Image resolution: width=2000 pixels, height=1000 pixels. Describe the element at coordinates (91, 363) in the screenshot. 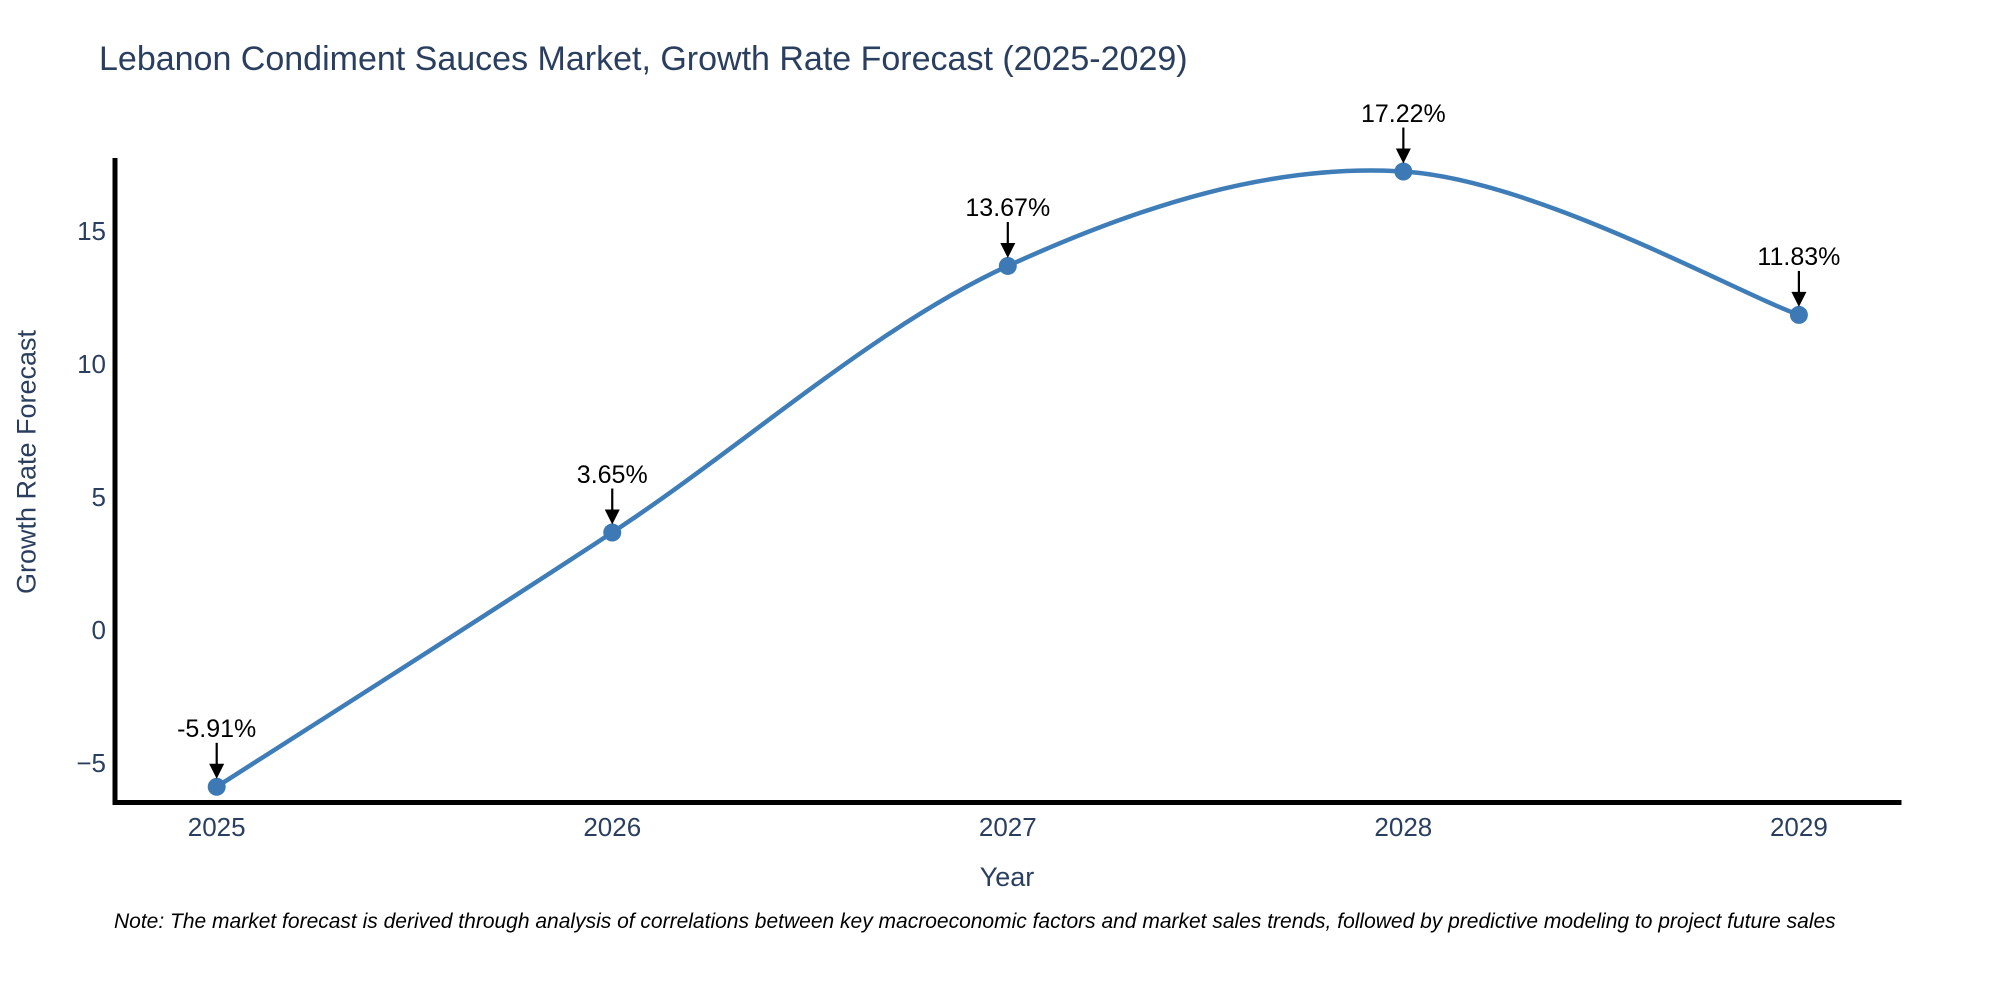

I see `y-tick-label: 10` at that location.